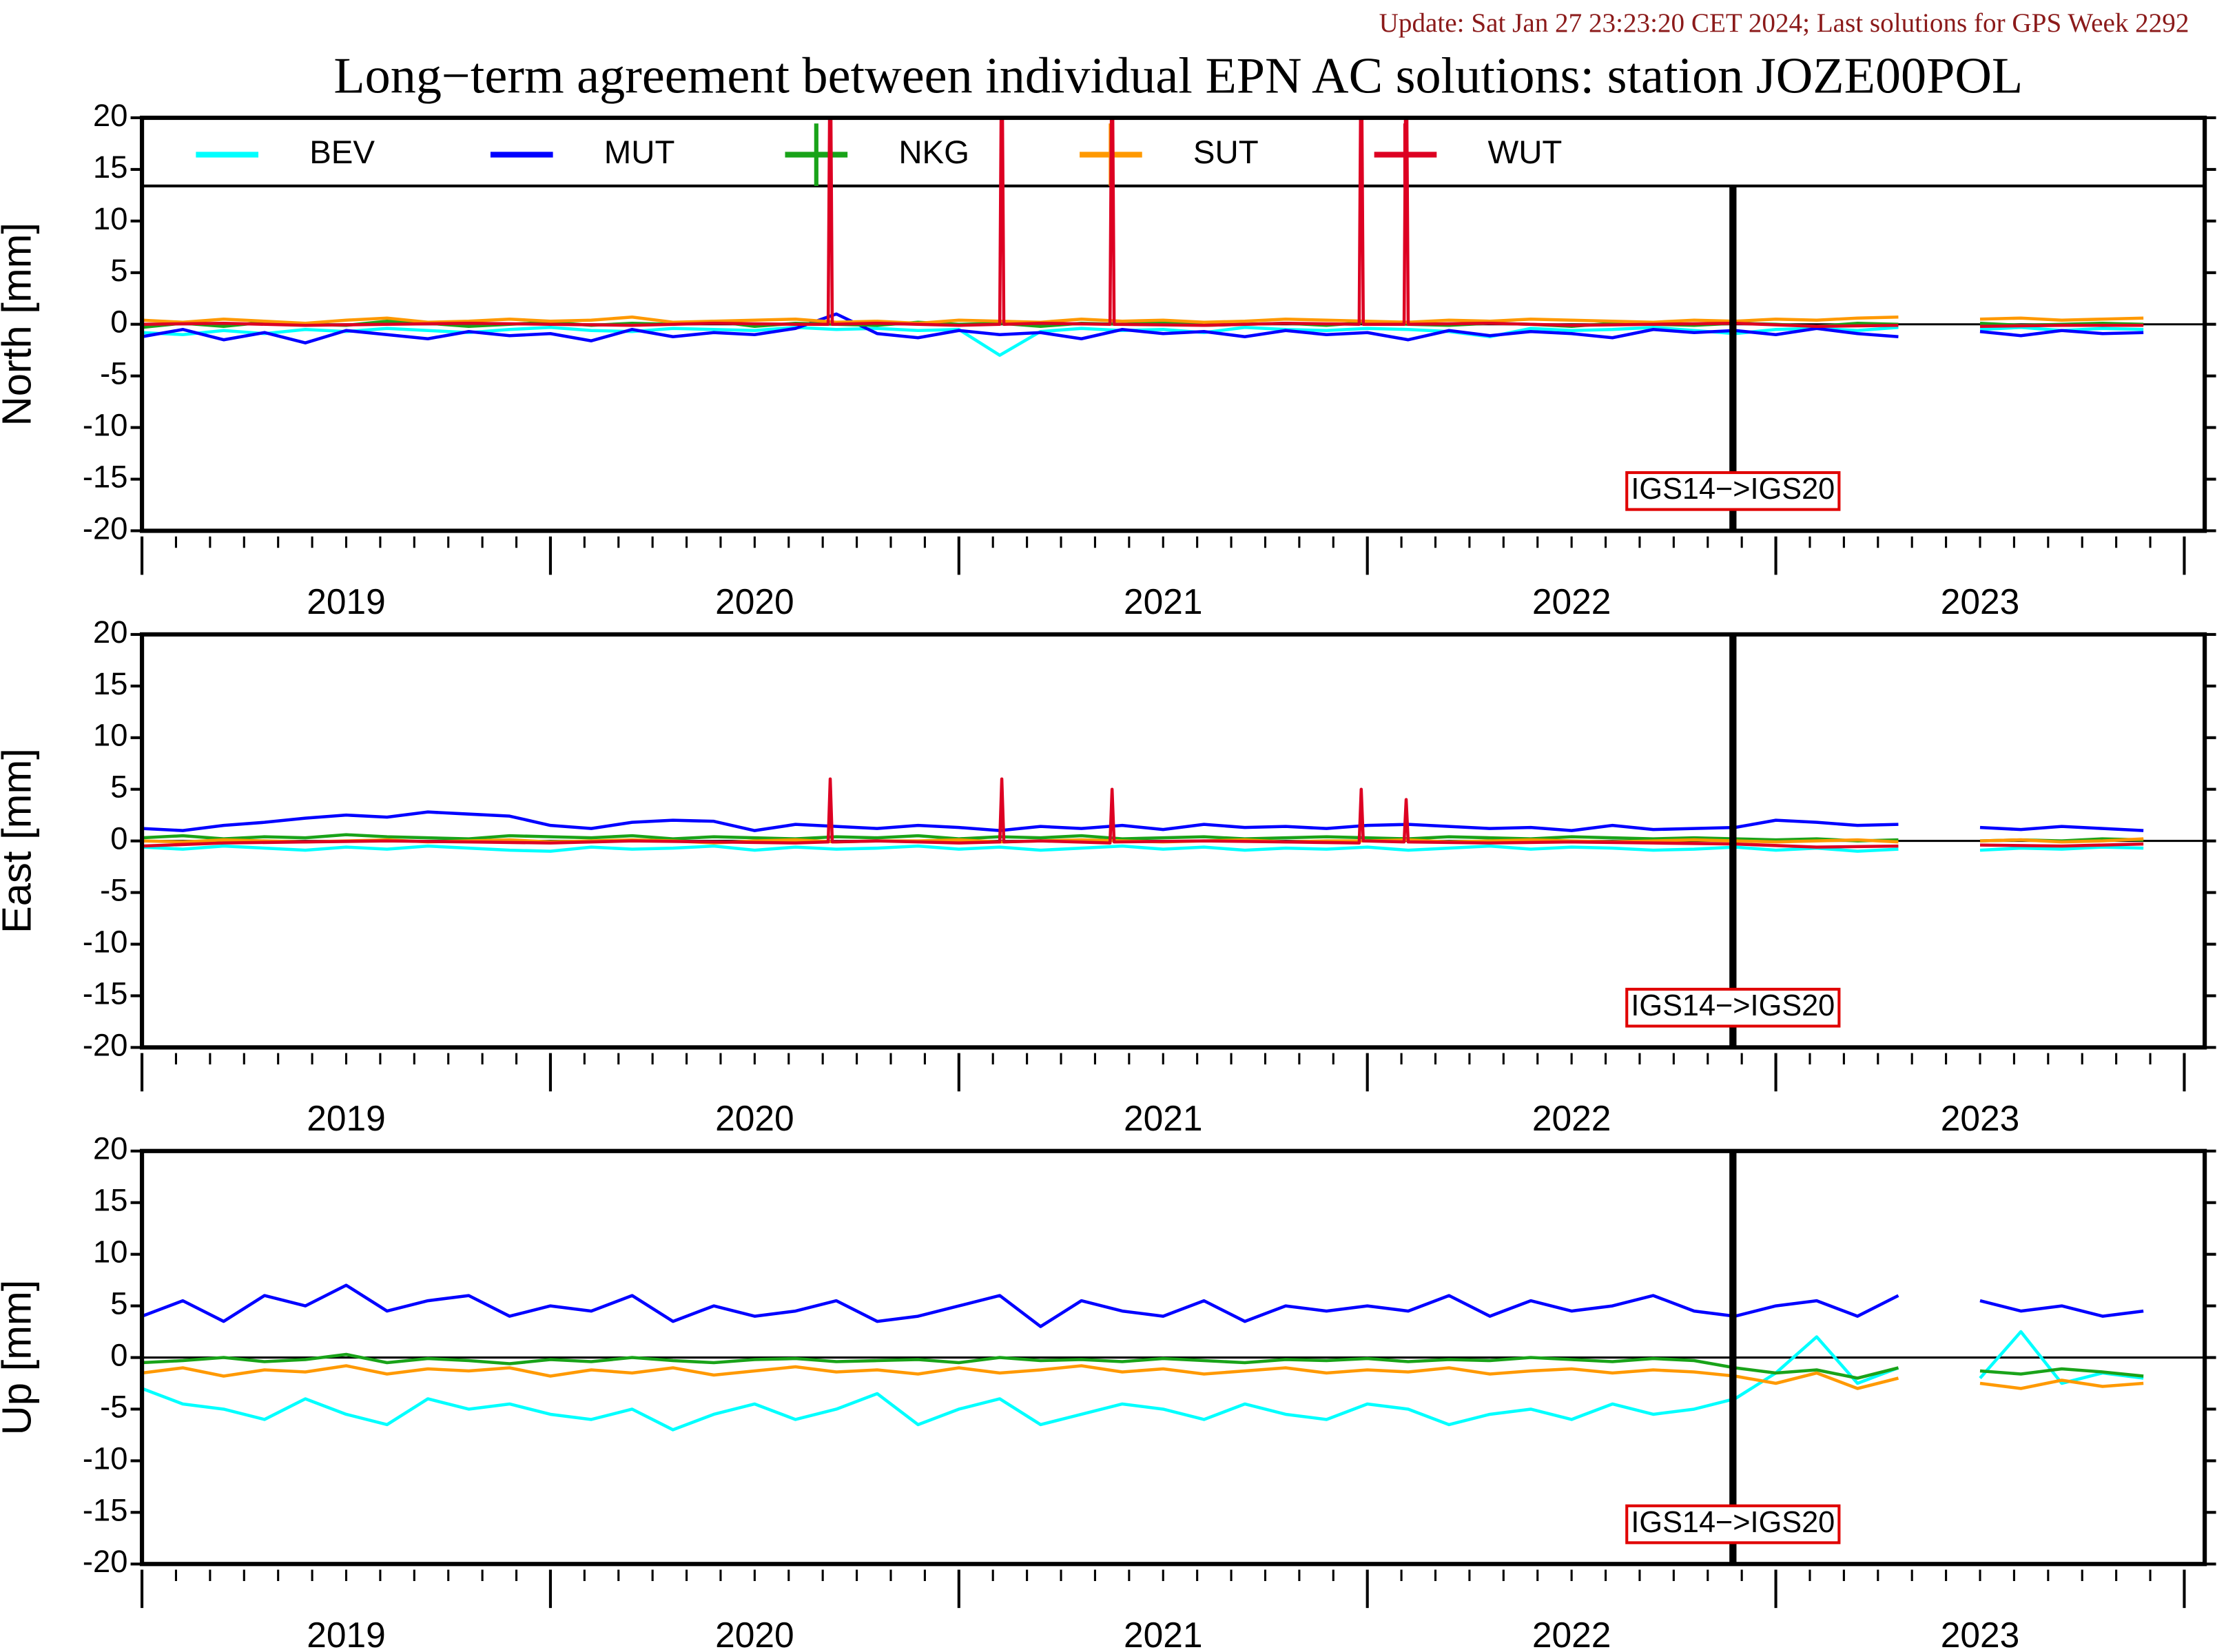 The width and height of the screenshot is (2226, 1652). I want to click on legend-label: NKG, so click(933, 152).